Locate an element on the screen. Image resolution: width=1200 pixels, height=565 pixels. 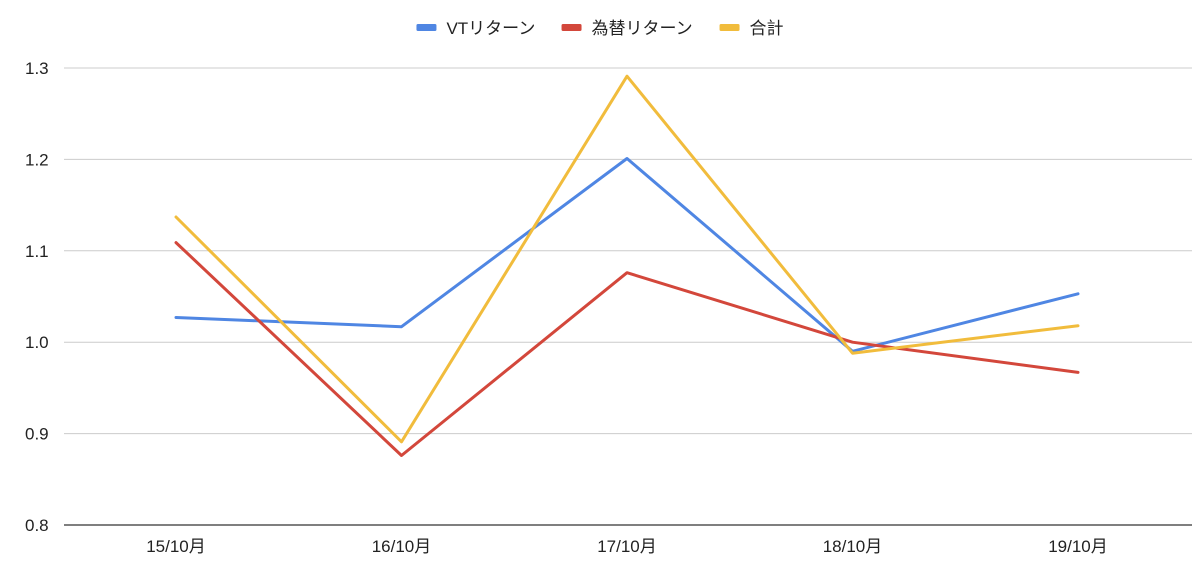
y-tick-label: 1.0 is located at coordinates (37, 342).